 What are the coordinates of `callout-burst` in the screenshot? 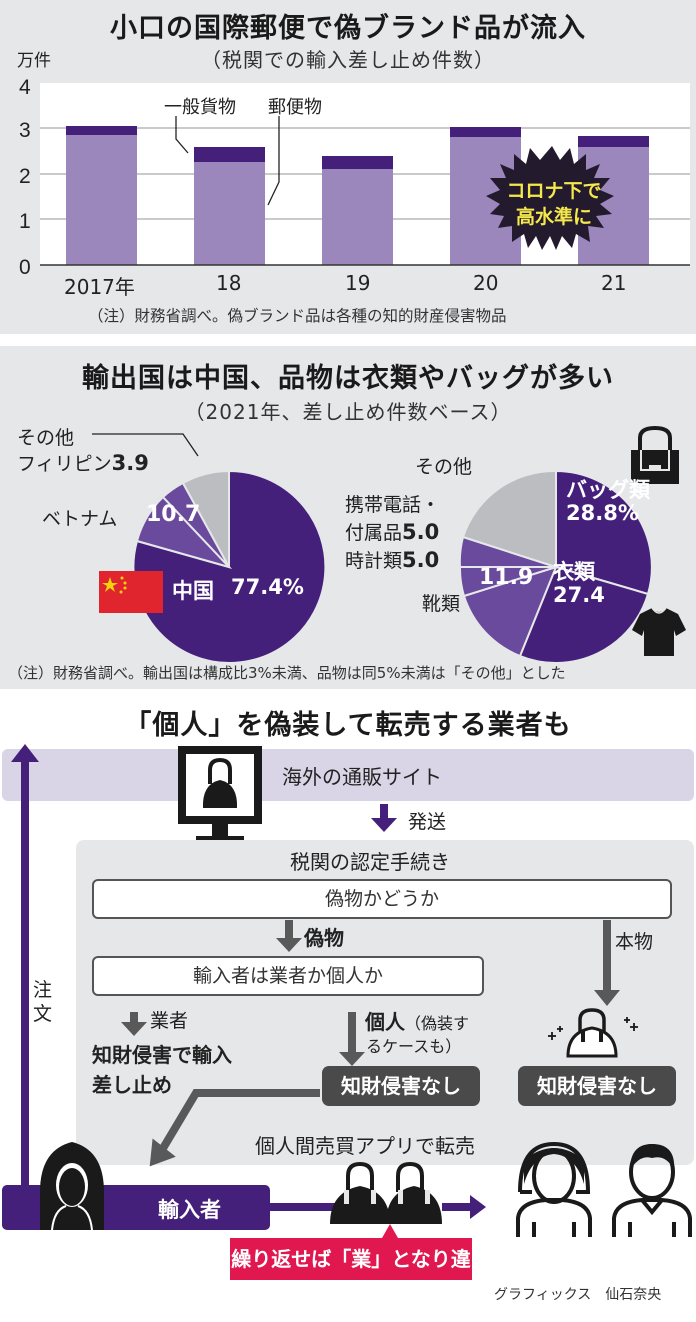 It's located at (550, 198).